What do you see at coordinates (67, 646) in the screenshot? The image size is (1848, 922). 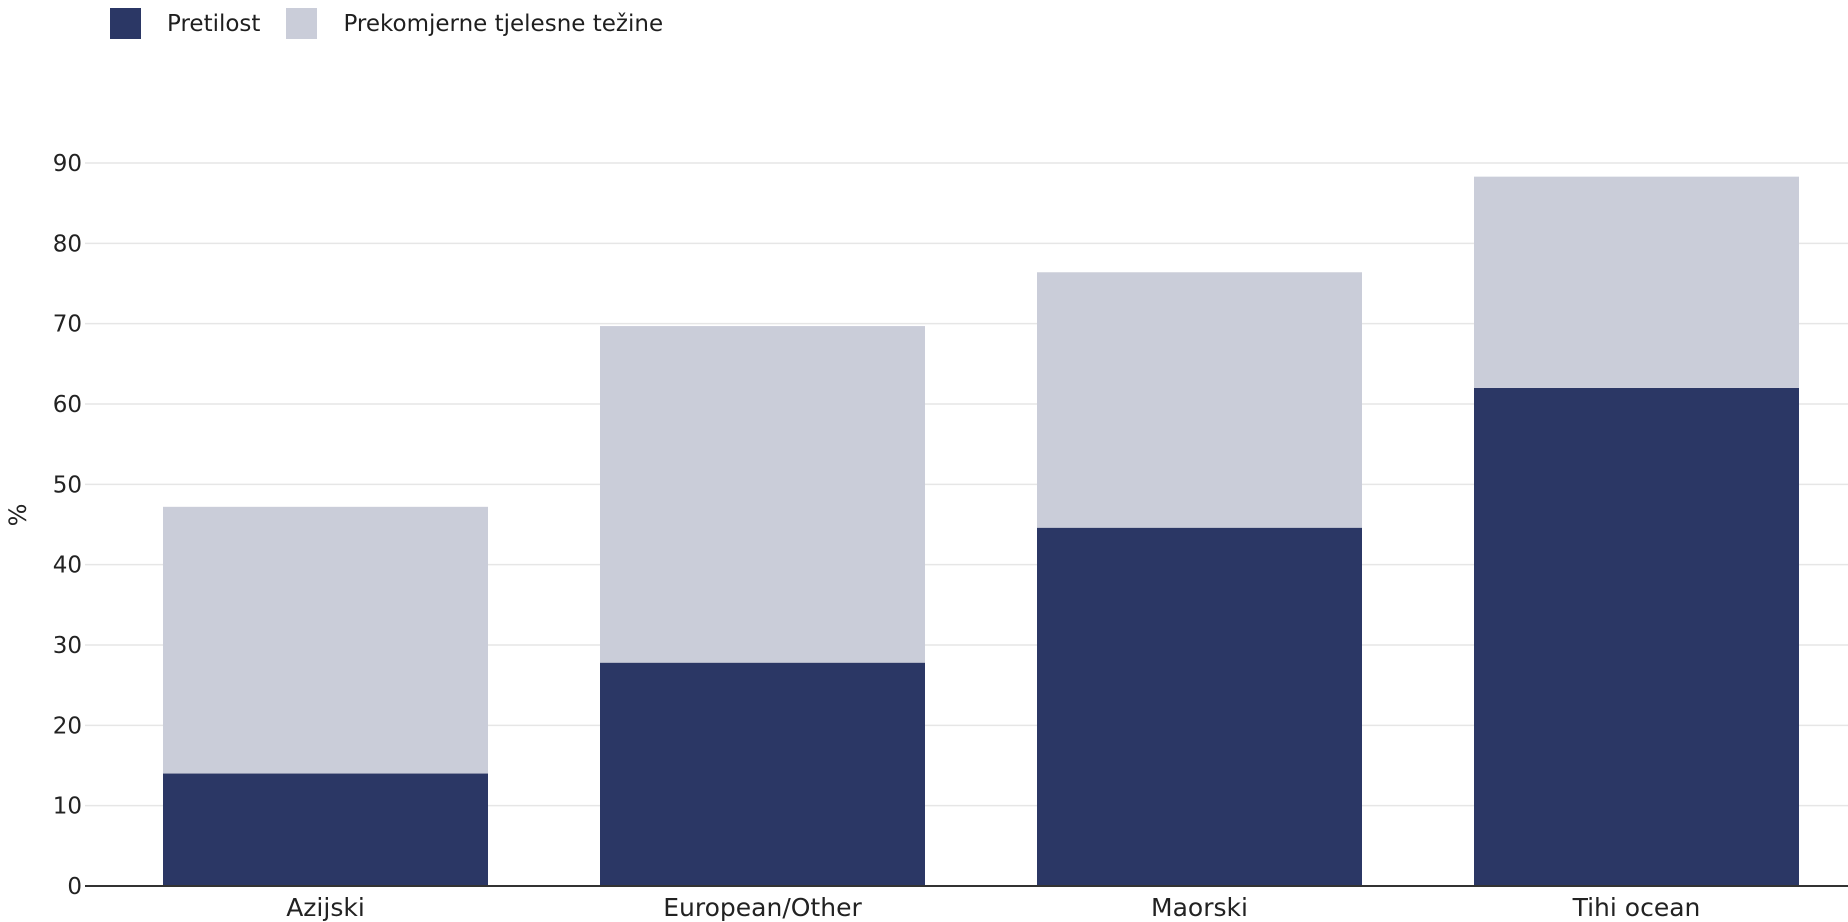 I see `y-tick-label: 30` at bounding box center [67, 646].